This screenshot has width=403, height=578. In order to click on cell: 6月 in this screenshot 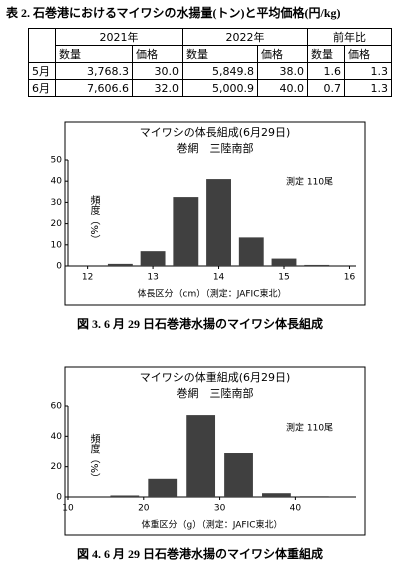, I will do `click(42, 88)`.